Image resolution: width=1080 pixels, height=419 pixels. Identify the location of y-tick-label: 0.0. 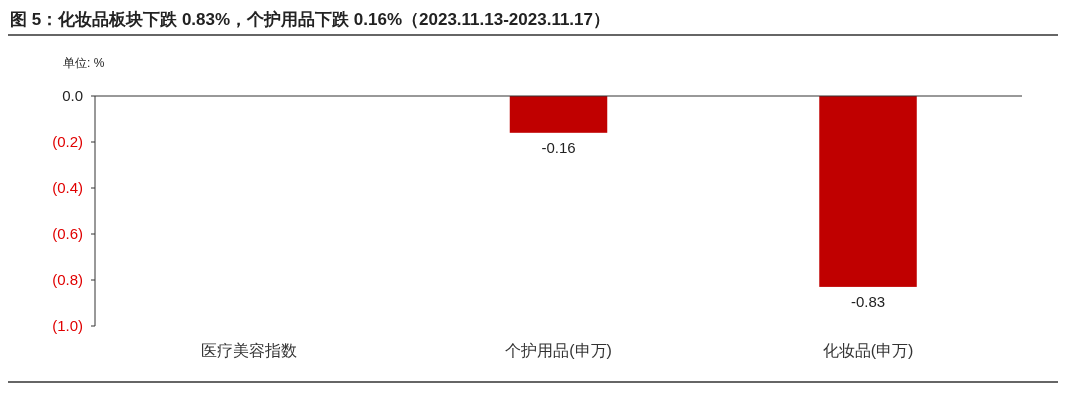
(72, 96).